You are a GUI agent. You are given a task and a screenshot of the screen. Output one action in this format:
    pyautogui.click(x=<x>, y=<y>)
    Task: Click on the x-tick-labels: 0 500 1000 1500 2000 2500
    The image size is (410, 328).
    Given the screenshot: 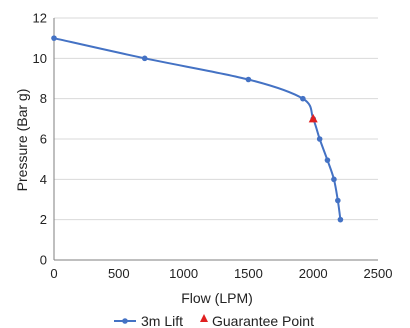 What is the action you would take?
    pyautogui.click(x=221, y=273)
    